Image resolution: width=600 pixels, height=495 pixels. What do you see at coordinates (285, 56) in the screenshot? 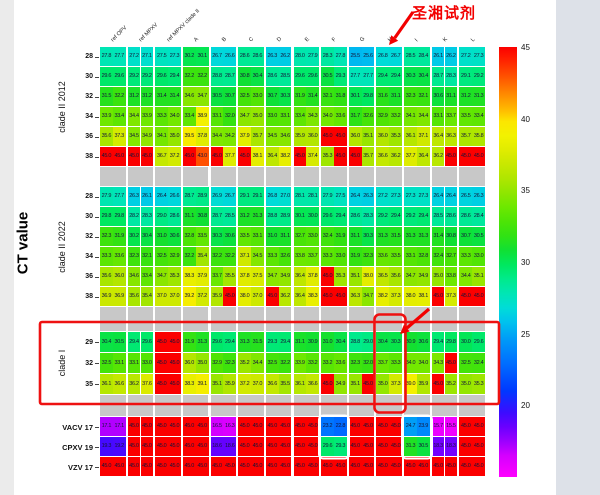
I see `heatmap-cell: 26.2` at bounding box center [285, 56].